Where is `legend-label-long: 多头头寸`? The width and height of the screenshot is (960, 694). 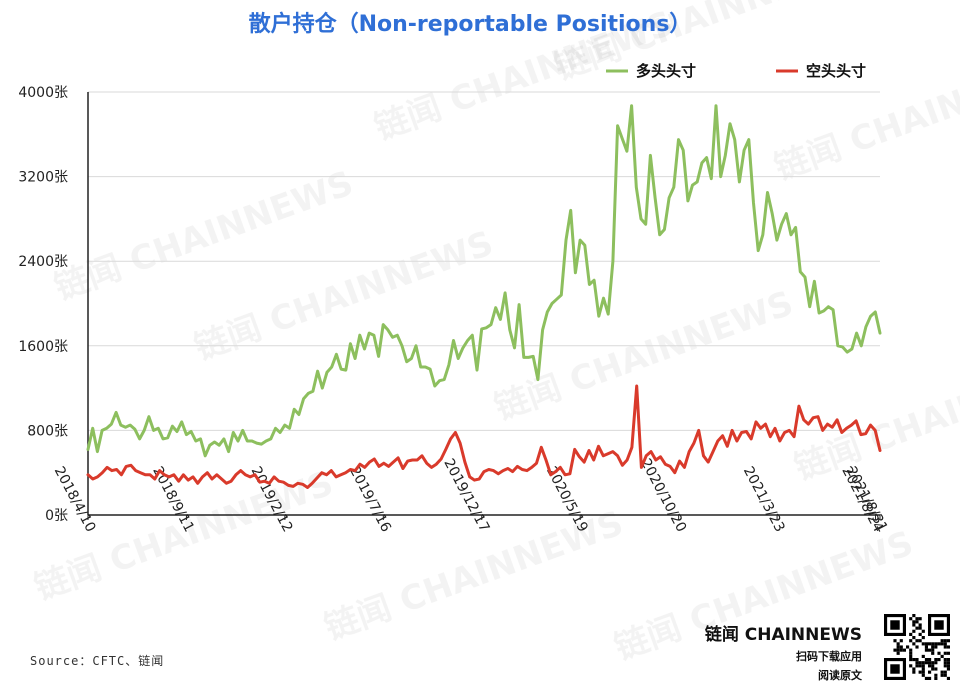
legend-label-long: 多头头寸 is located at coordinates (666, 71).